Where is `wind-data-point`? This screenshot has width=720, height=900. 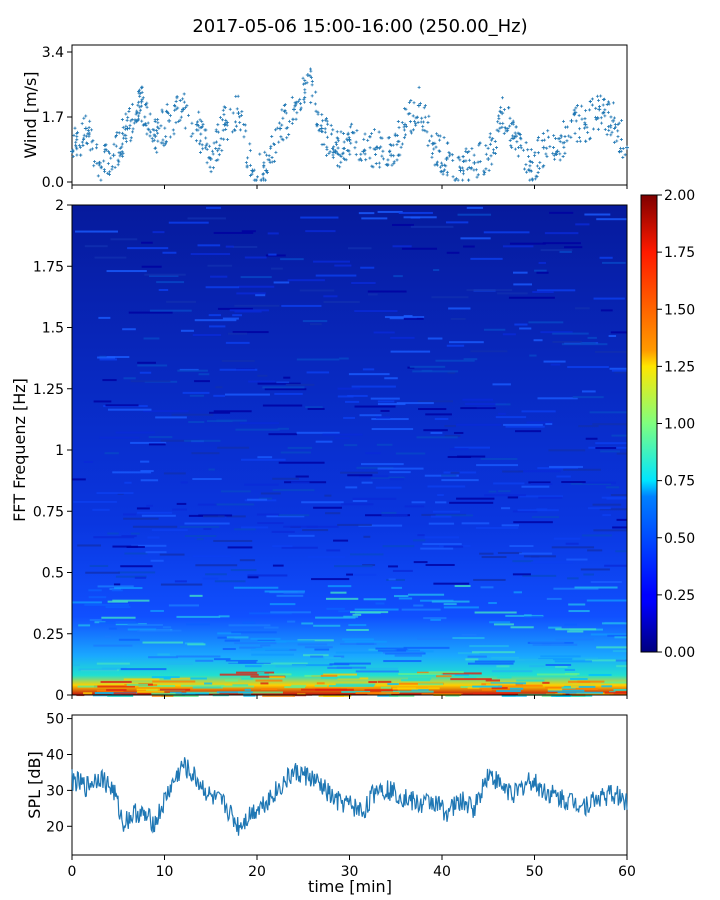
wind-data-point is located at coordinates (307, 74).